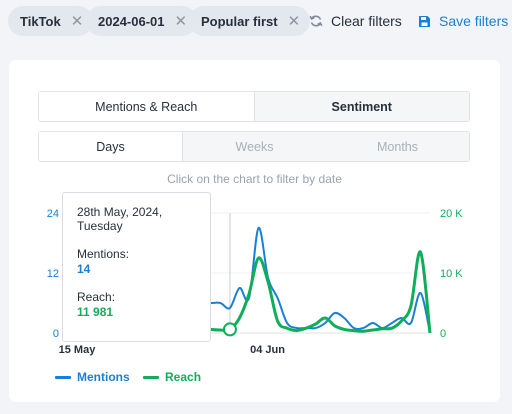  What do you see at coordinates (56, 334) in the screenshot?
I see `left-axis-tick-label: 0` at bounding box center [56, 334].